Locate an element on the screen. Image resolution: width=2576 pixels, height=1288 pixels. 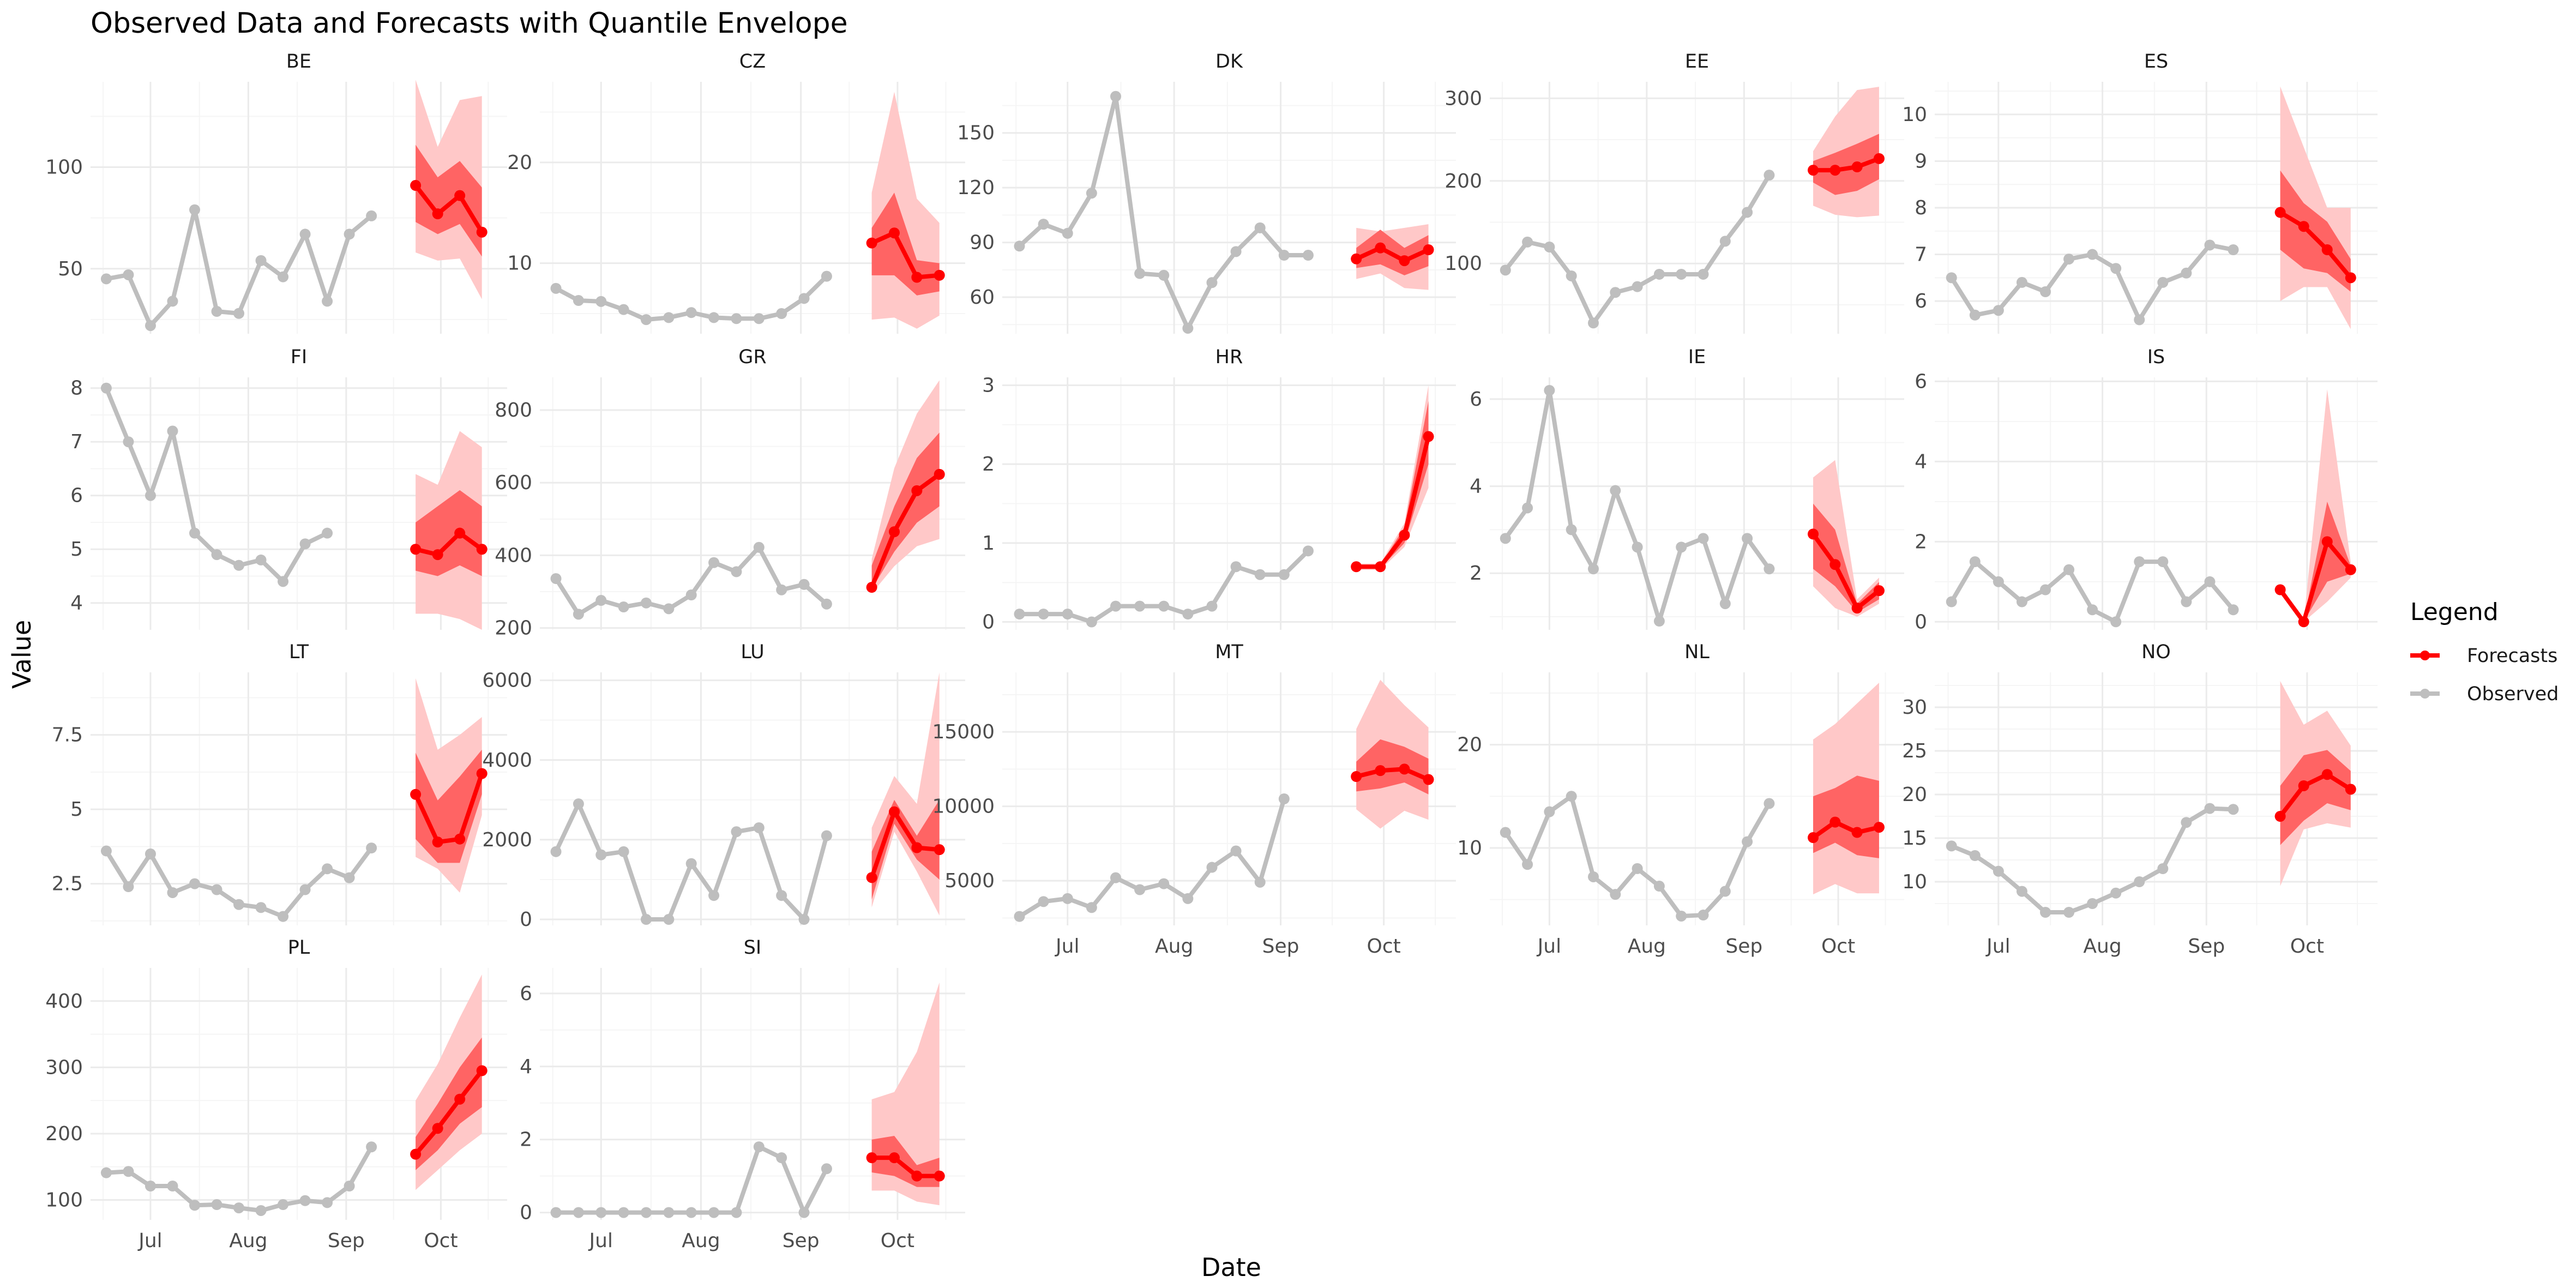
panel-title-hr: HR is located at coordinates (1229, 357).